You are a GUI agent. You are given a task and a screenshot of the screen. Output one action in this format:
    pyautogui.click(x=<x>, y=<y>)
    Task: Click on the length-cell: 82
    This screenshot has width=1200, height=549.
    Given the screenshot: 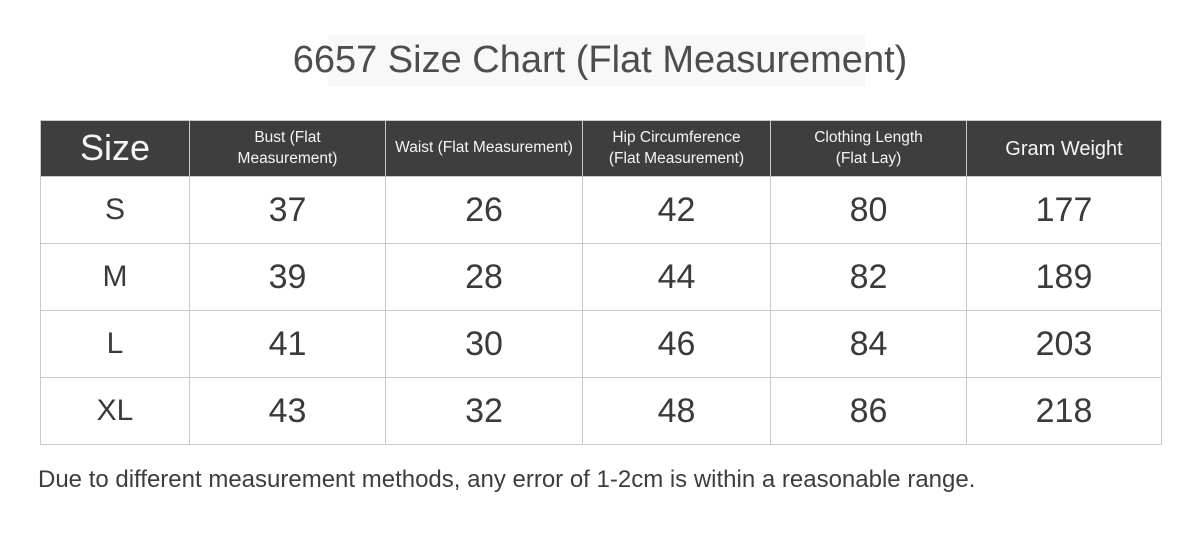 What is the action you would take?
    pyautogui.click(x=868, y=277)
    